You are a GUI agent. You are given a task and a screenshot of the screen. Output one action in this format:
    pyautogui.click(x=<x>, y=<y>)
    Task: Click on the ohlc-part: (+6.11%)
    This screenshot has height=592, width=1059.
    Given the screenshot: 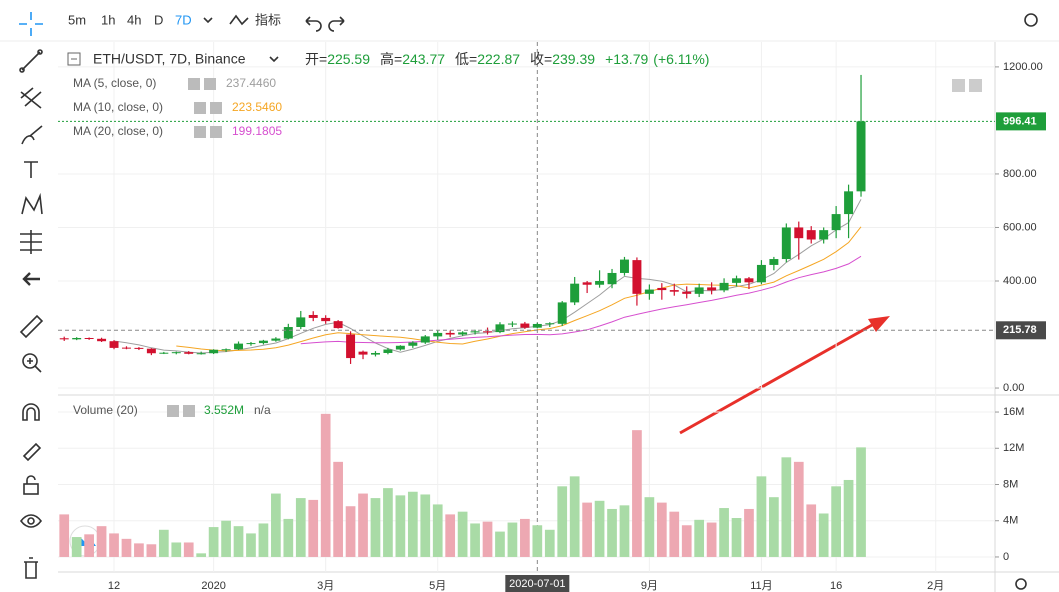 What is the action you would take?
    pyautogui.click(x=681, y=59)
    